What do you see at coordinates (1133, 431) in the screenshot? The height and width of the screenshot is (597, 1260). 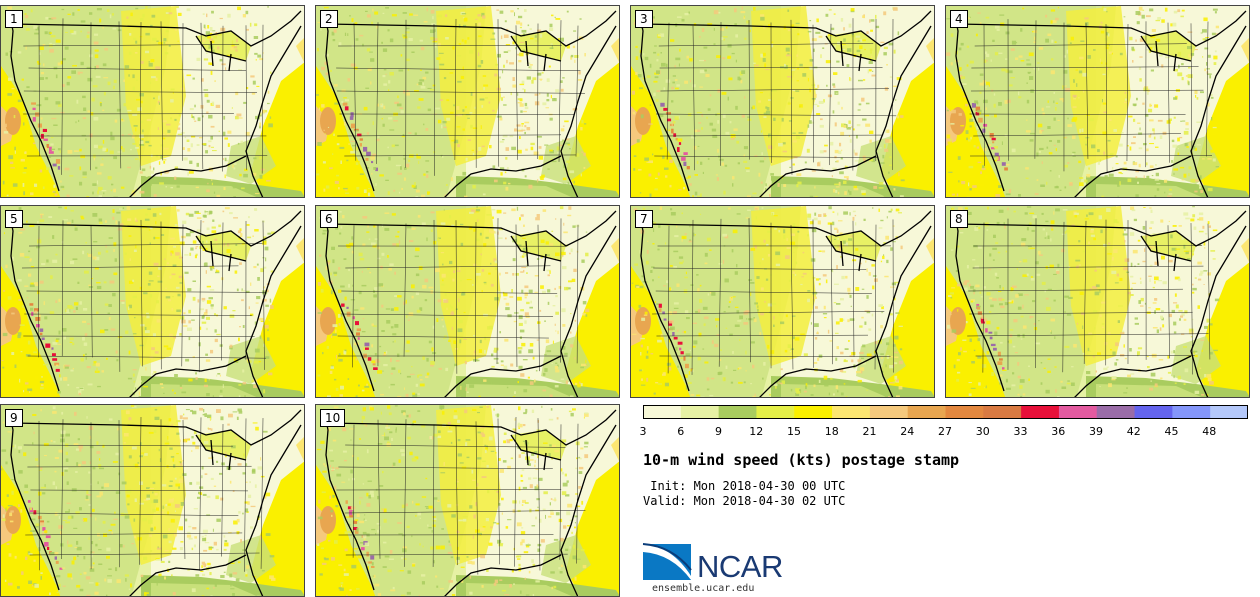 I see `colorbar-tick-label: 42` at bounding box center [1133, 431].